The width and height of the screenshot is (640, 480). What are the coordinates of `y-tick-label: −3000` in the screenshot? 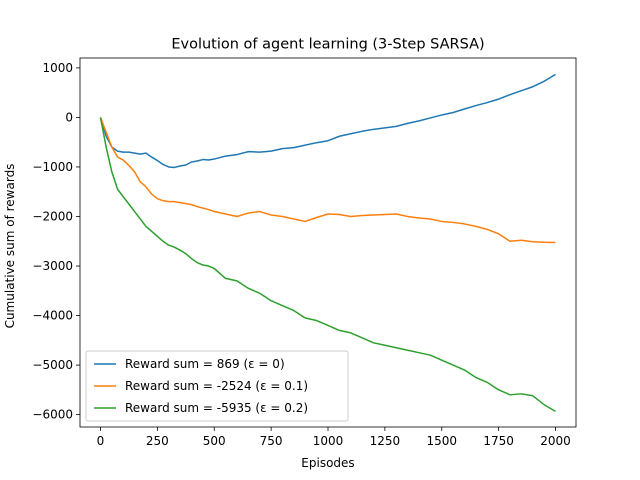 It's located at (52, 266).